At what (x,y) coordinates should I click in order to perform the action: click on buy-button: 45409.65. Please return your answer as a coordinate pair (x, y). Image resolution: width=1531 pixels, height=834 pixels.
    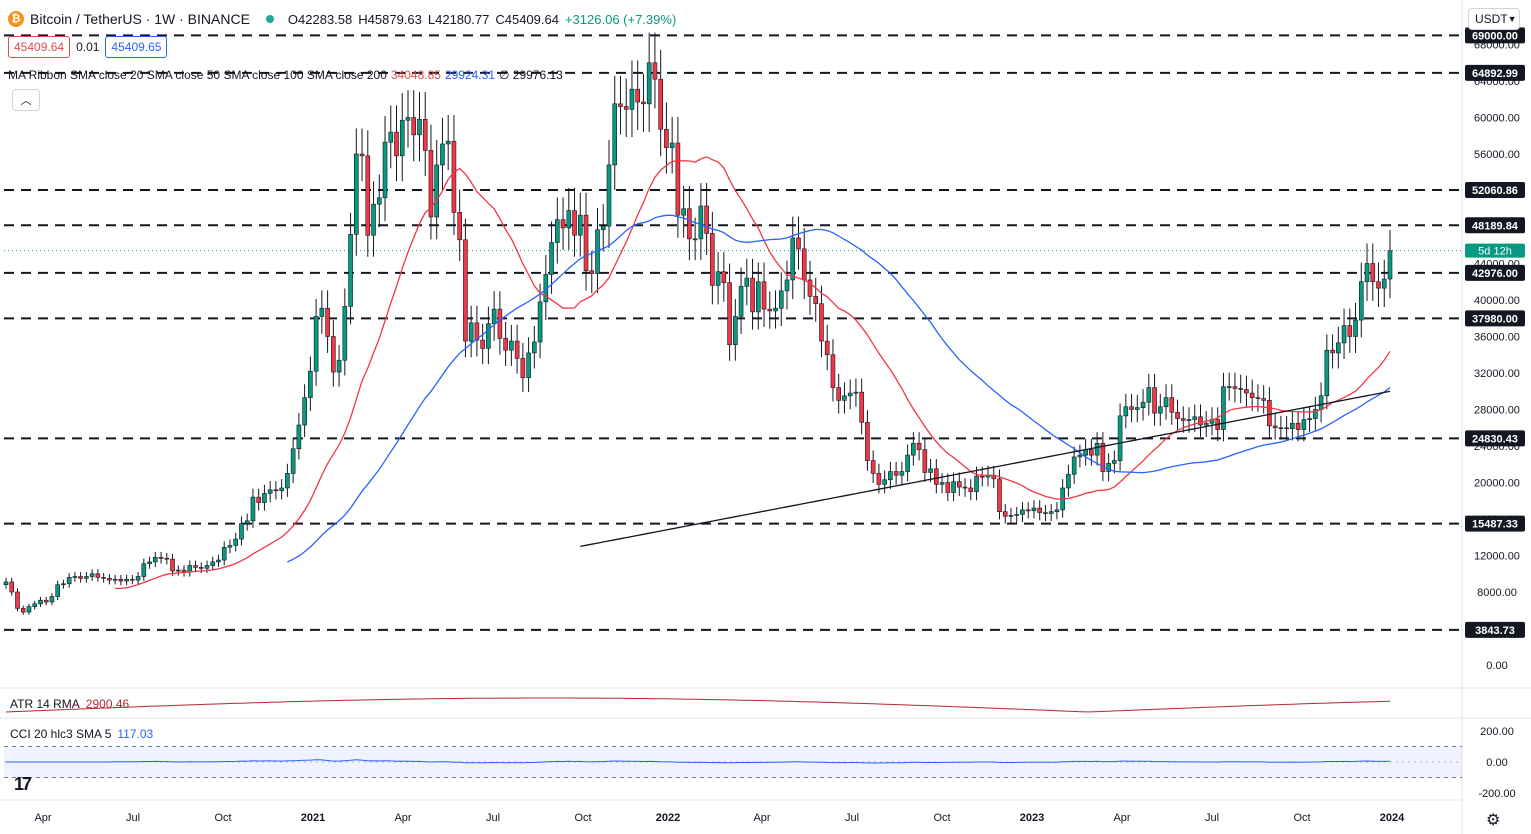
    Looking at the image, I should click on (136, 47).